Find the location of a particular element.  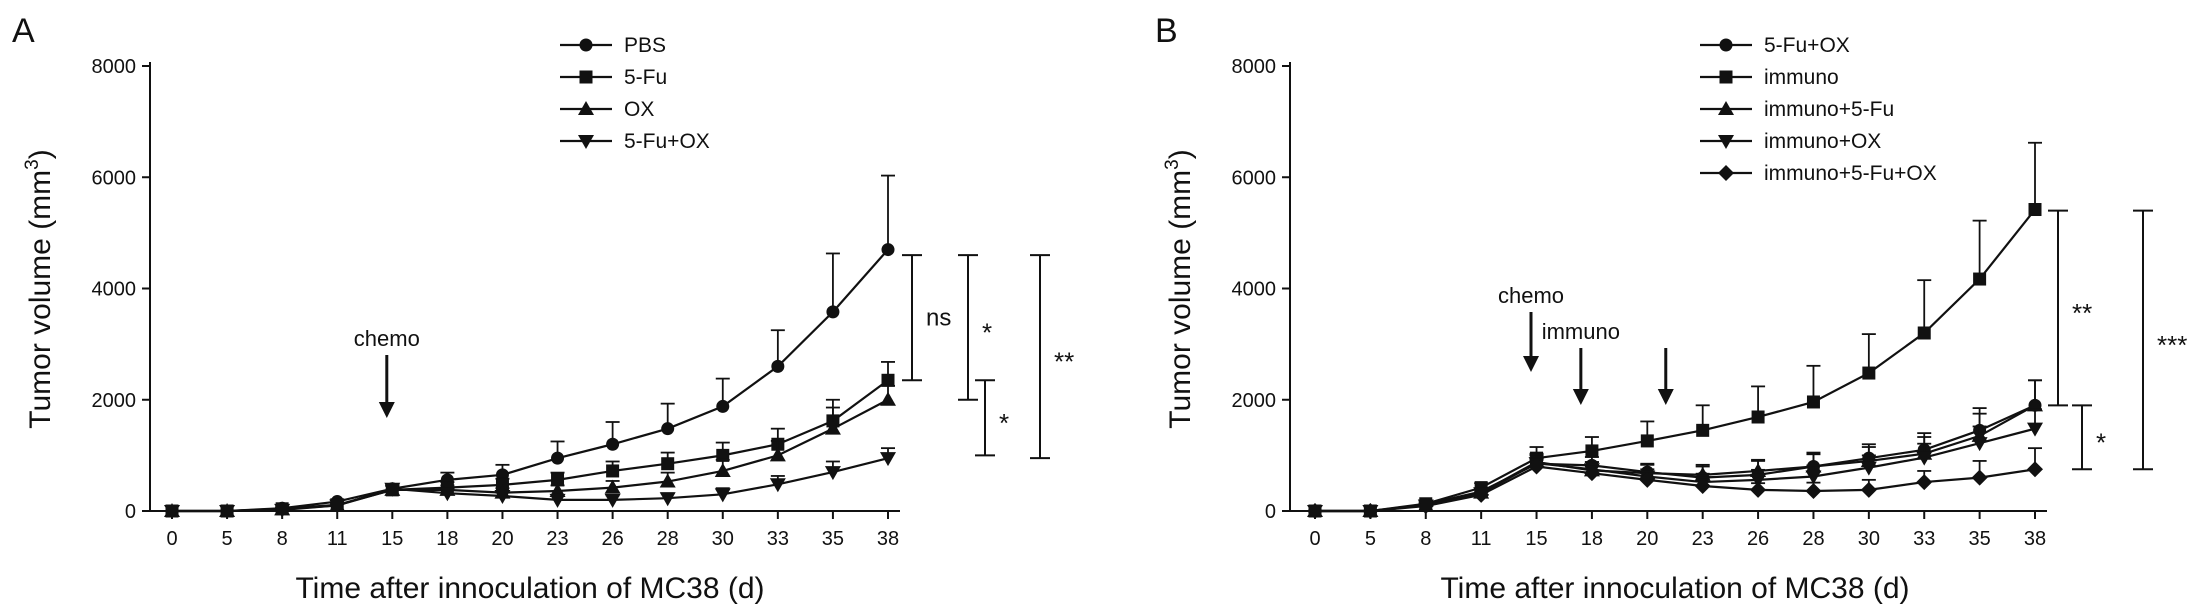

significance-bracket: ns is located at coordinates (926, 318).